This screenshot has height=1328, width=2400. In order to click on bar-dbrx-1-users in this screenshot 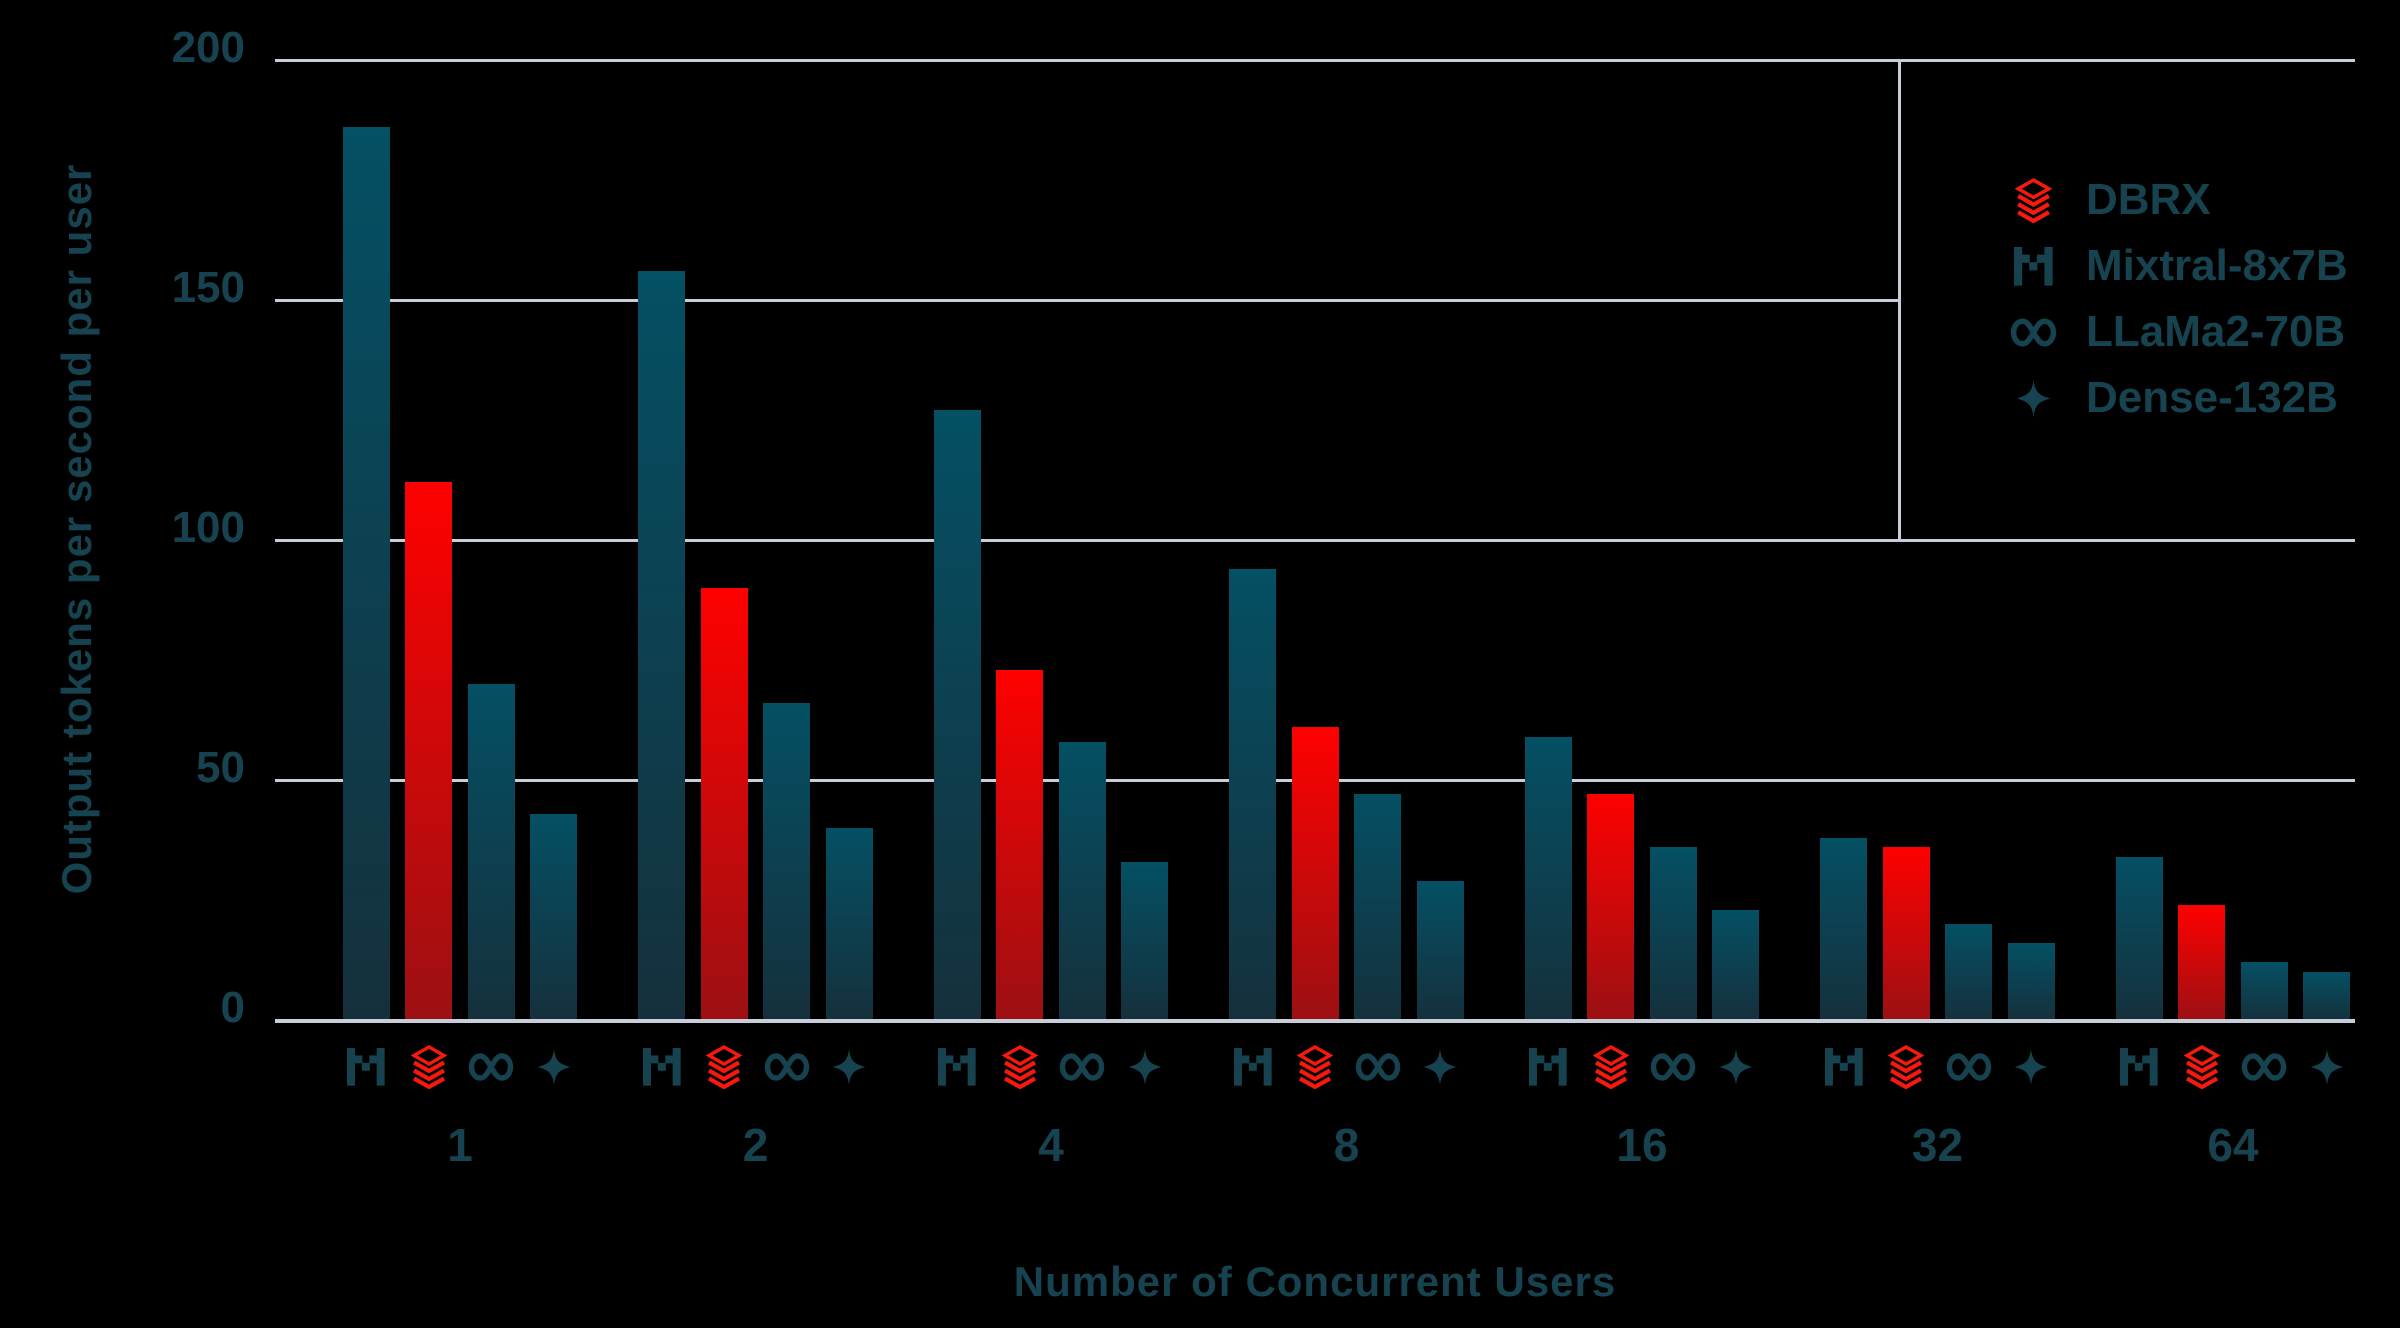, I will do `click(428, 751)`.